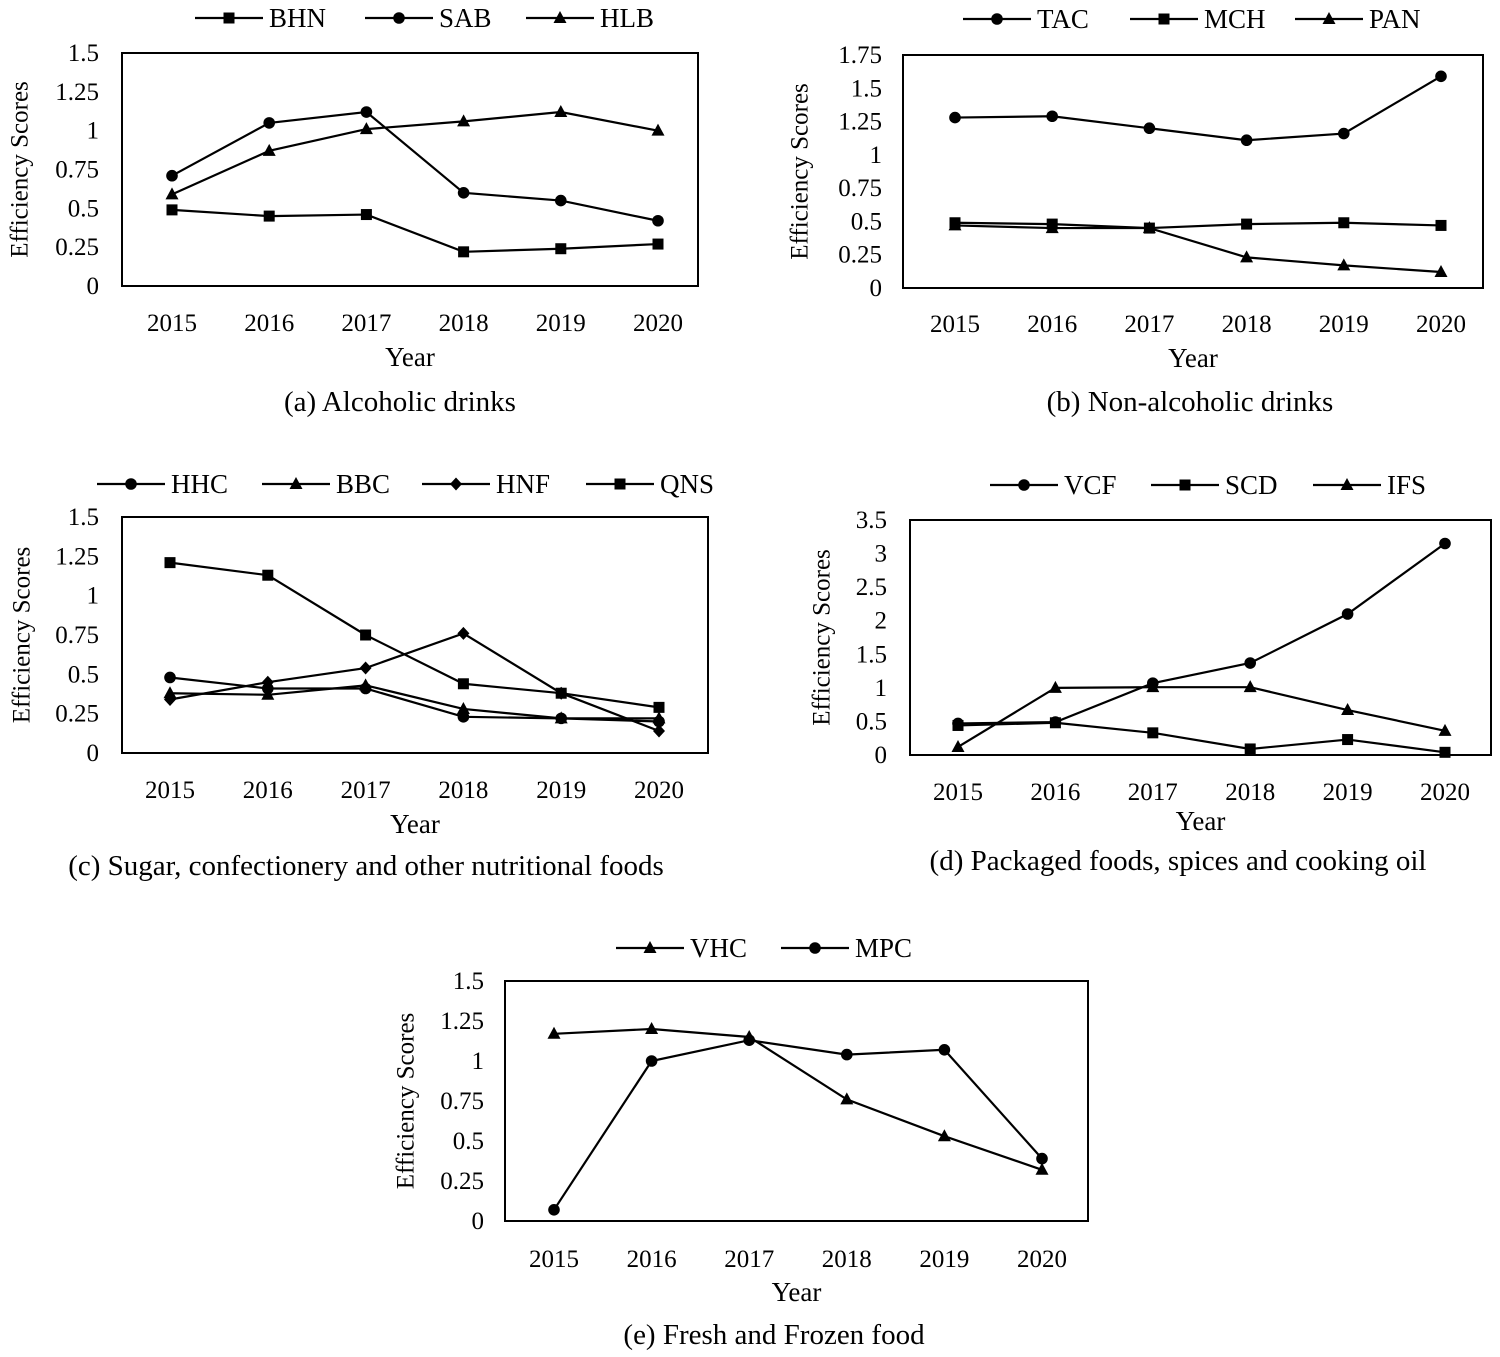 This screenshot has height=1357, width=1500. I want to click on legend-marker-ifs, so click(1347, 484).